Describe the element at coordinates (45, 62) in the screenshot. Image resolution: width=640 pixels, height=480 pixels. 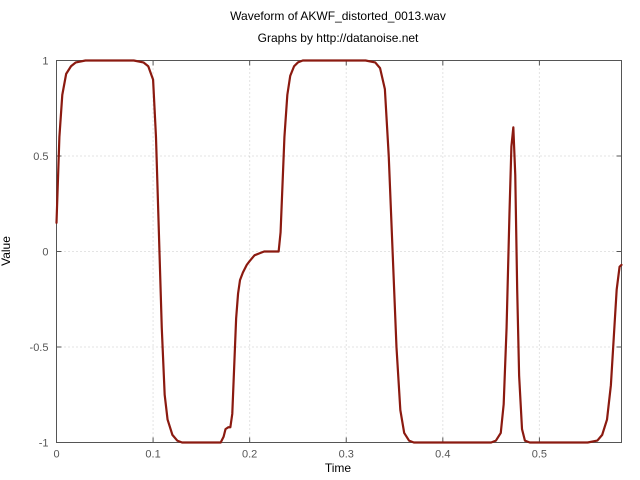
I see `y-tick-label: 1` at that location.